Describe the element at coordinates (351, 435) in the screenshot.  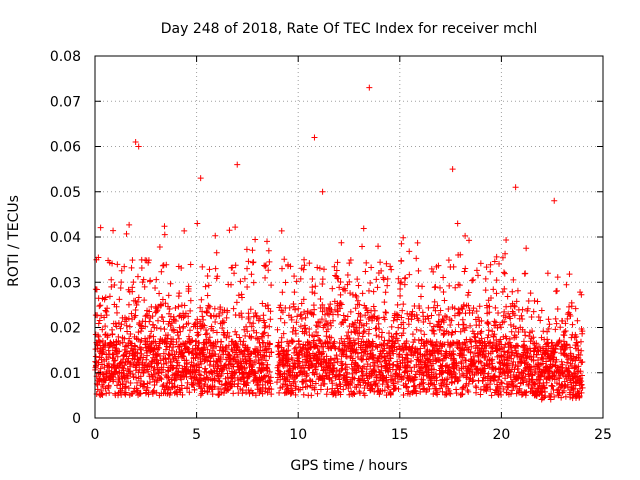
I see `x-tick-labels: 0 5 10 15 20 25` at that location.